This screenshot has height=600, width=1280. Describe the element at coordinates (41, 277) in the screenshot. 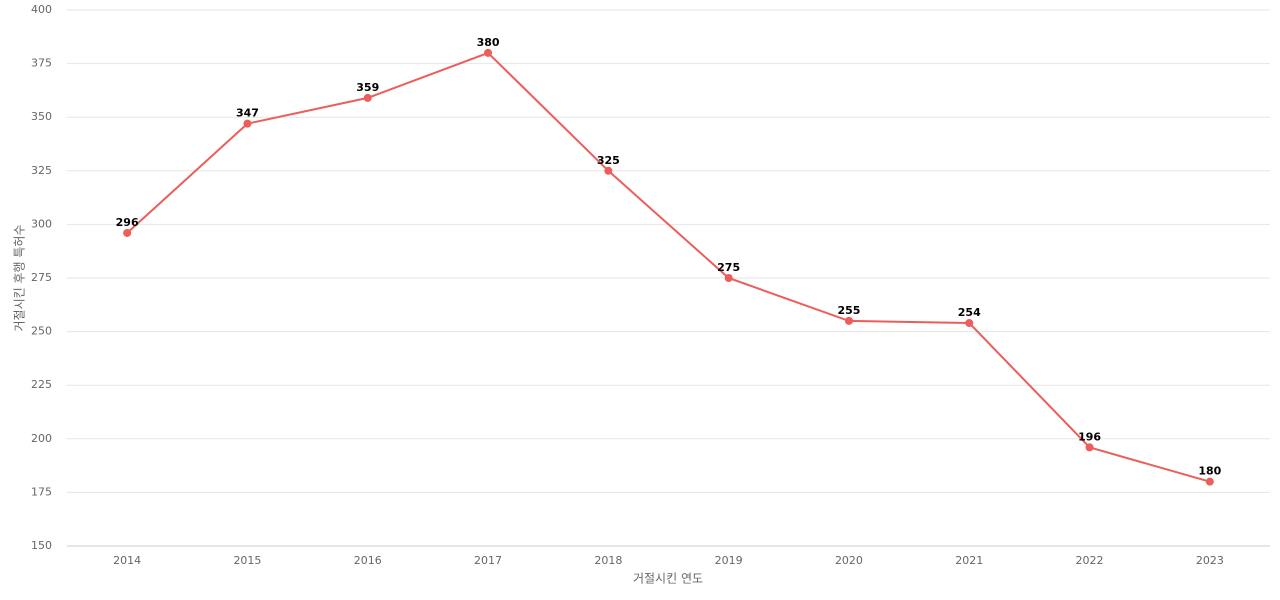

I see `y-tick-label: 275` at that location.